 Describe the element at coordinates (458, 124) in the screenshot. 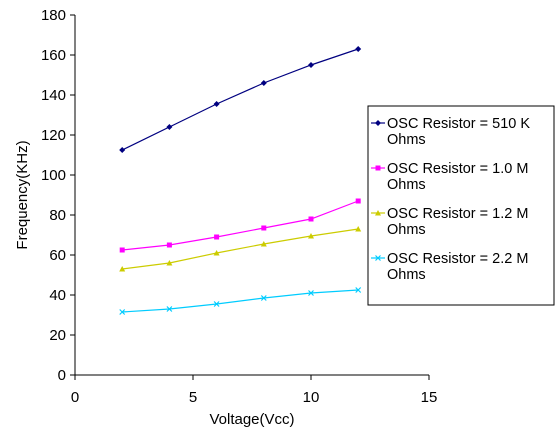

I see `legend-label-1: OSC Resistor = 510 K` at that location.